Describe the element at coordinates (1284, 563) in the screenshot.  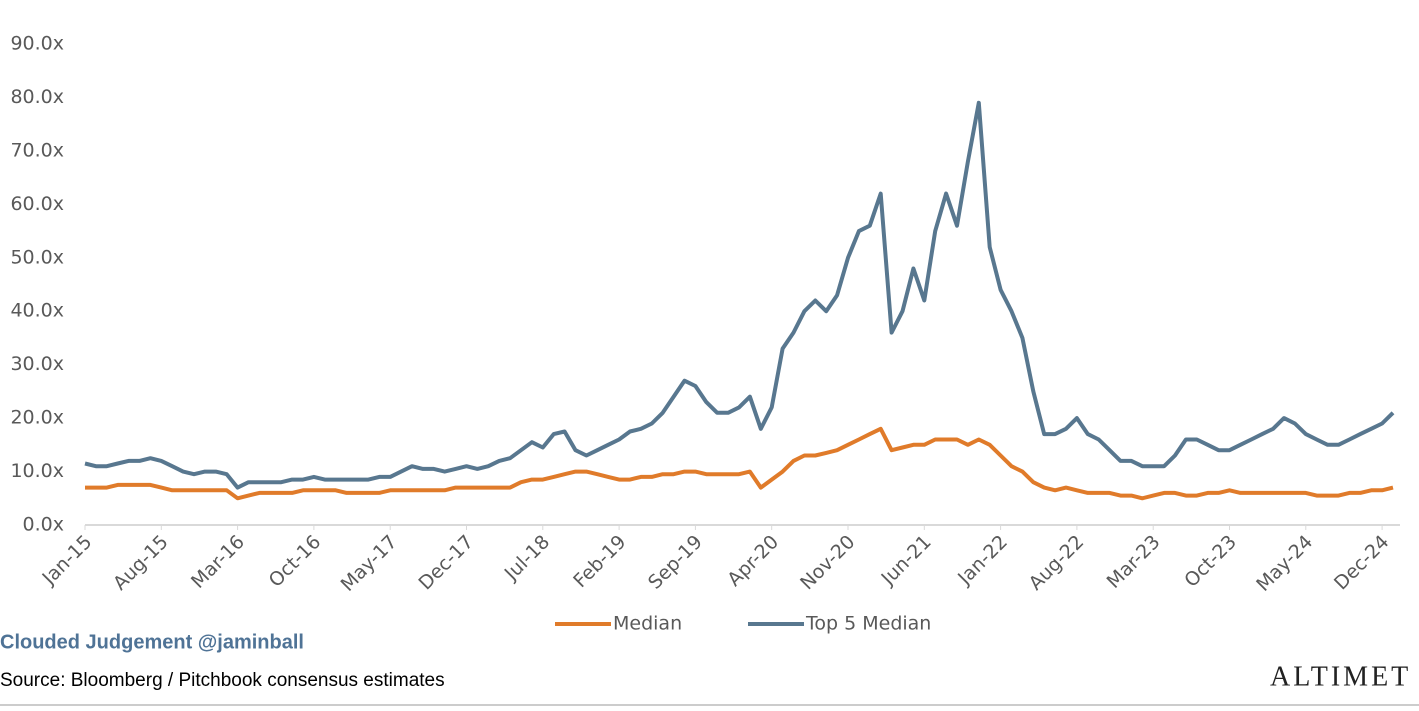
I see `x-tick-label: May-24` at that location.